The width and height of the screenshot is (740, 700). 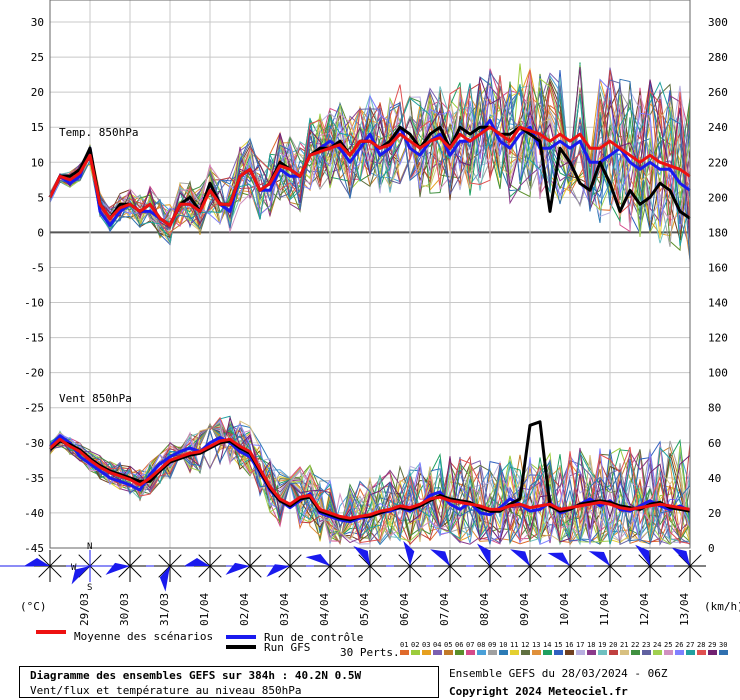 What do you see at coordinates (564, 609) in the screenshot?
I see `x-tick-label: 10/04` at bounding box center [564, 609].